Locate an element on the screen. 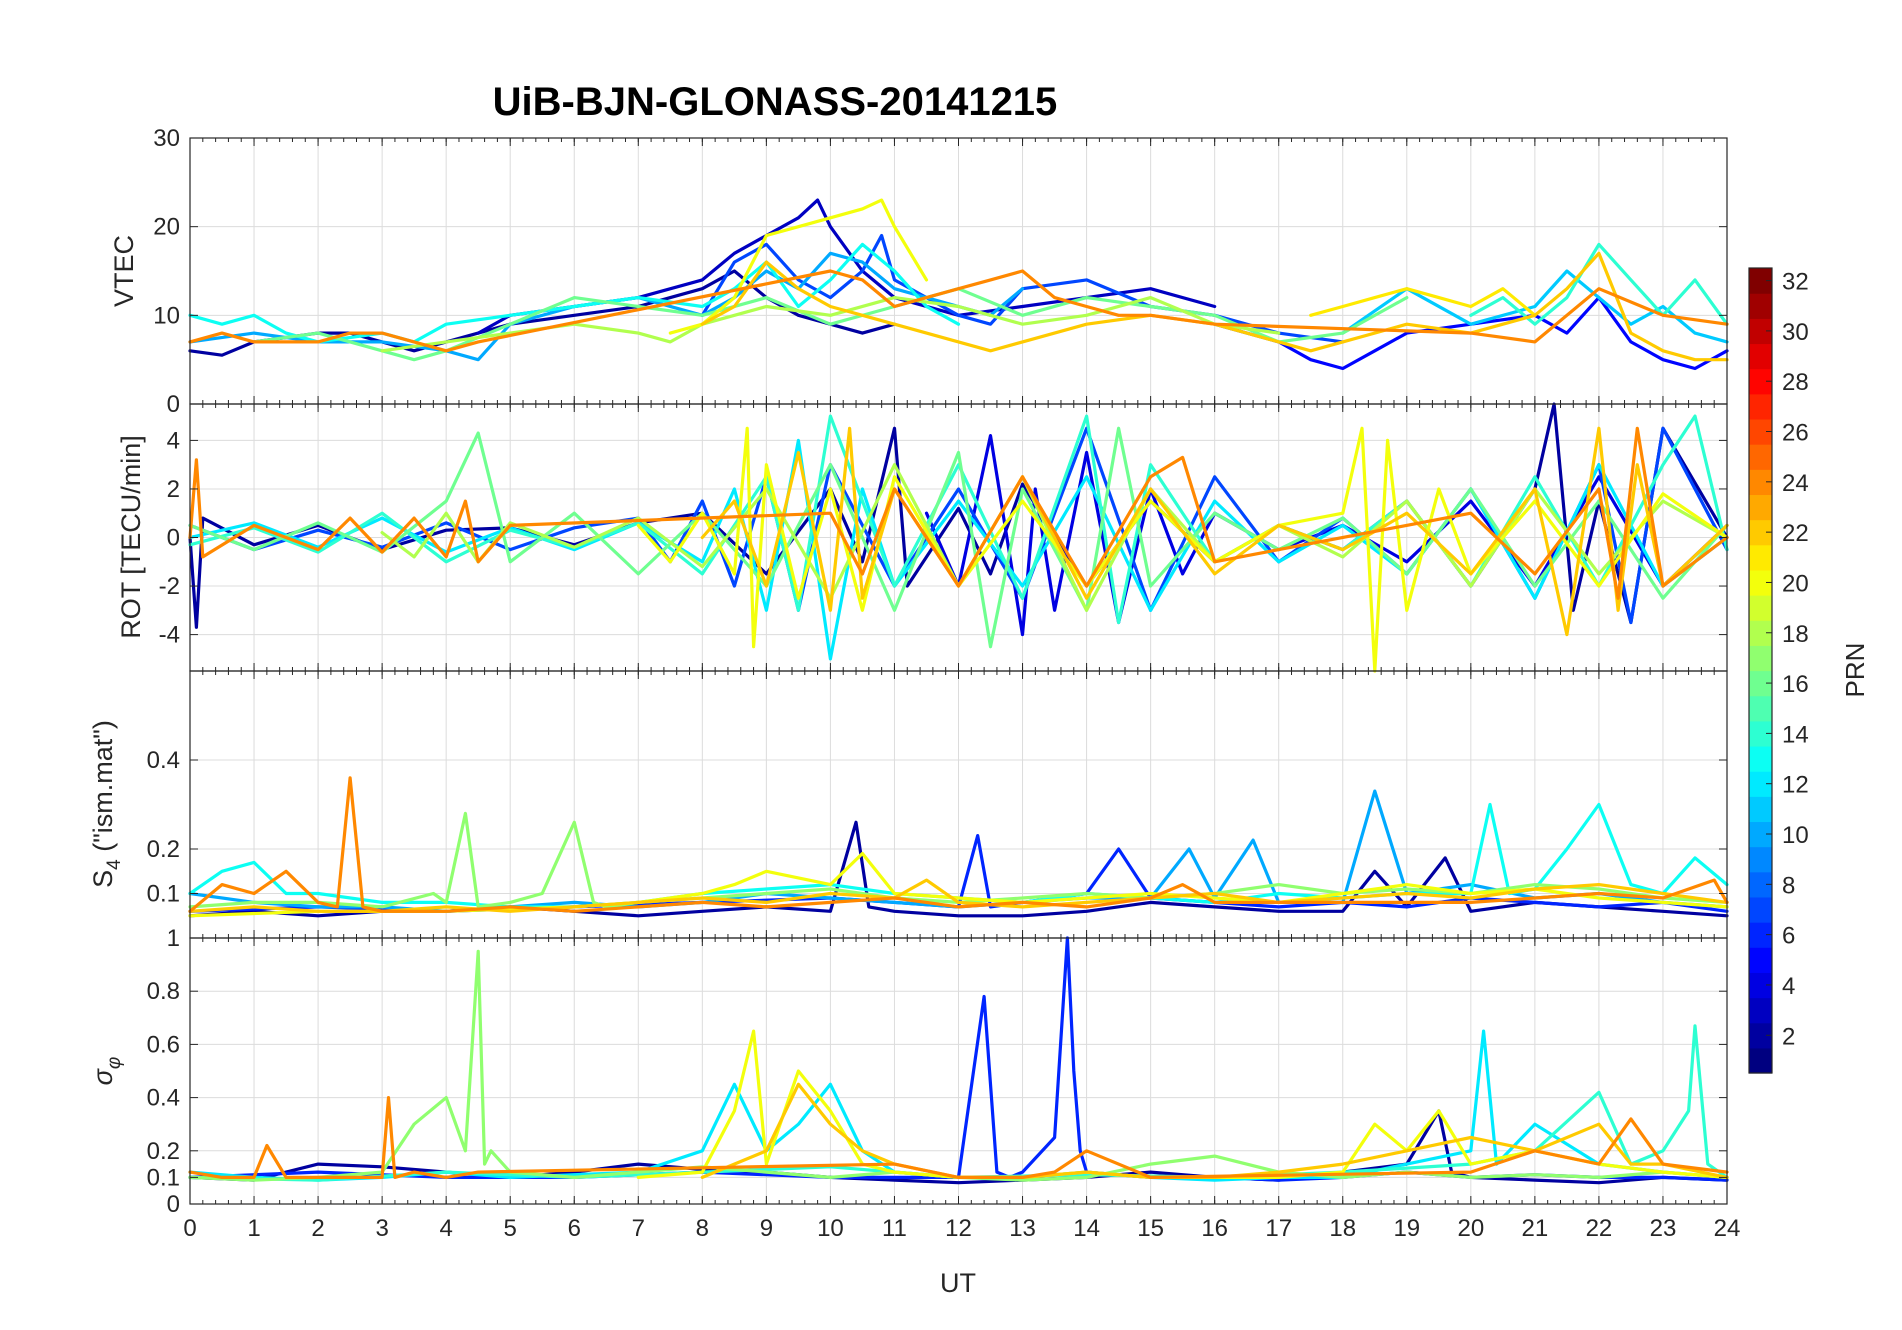  y-tick-label: 20 is located at coordinates (166, 227).